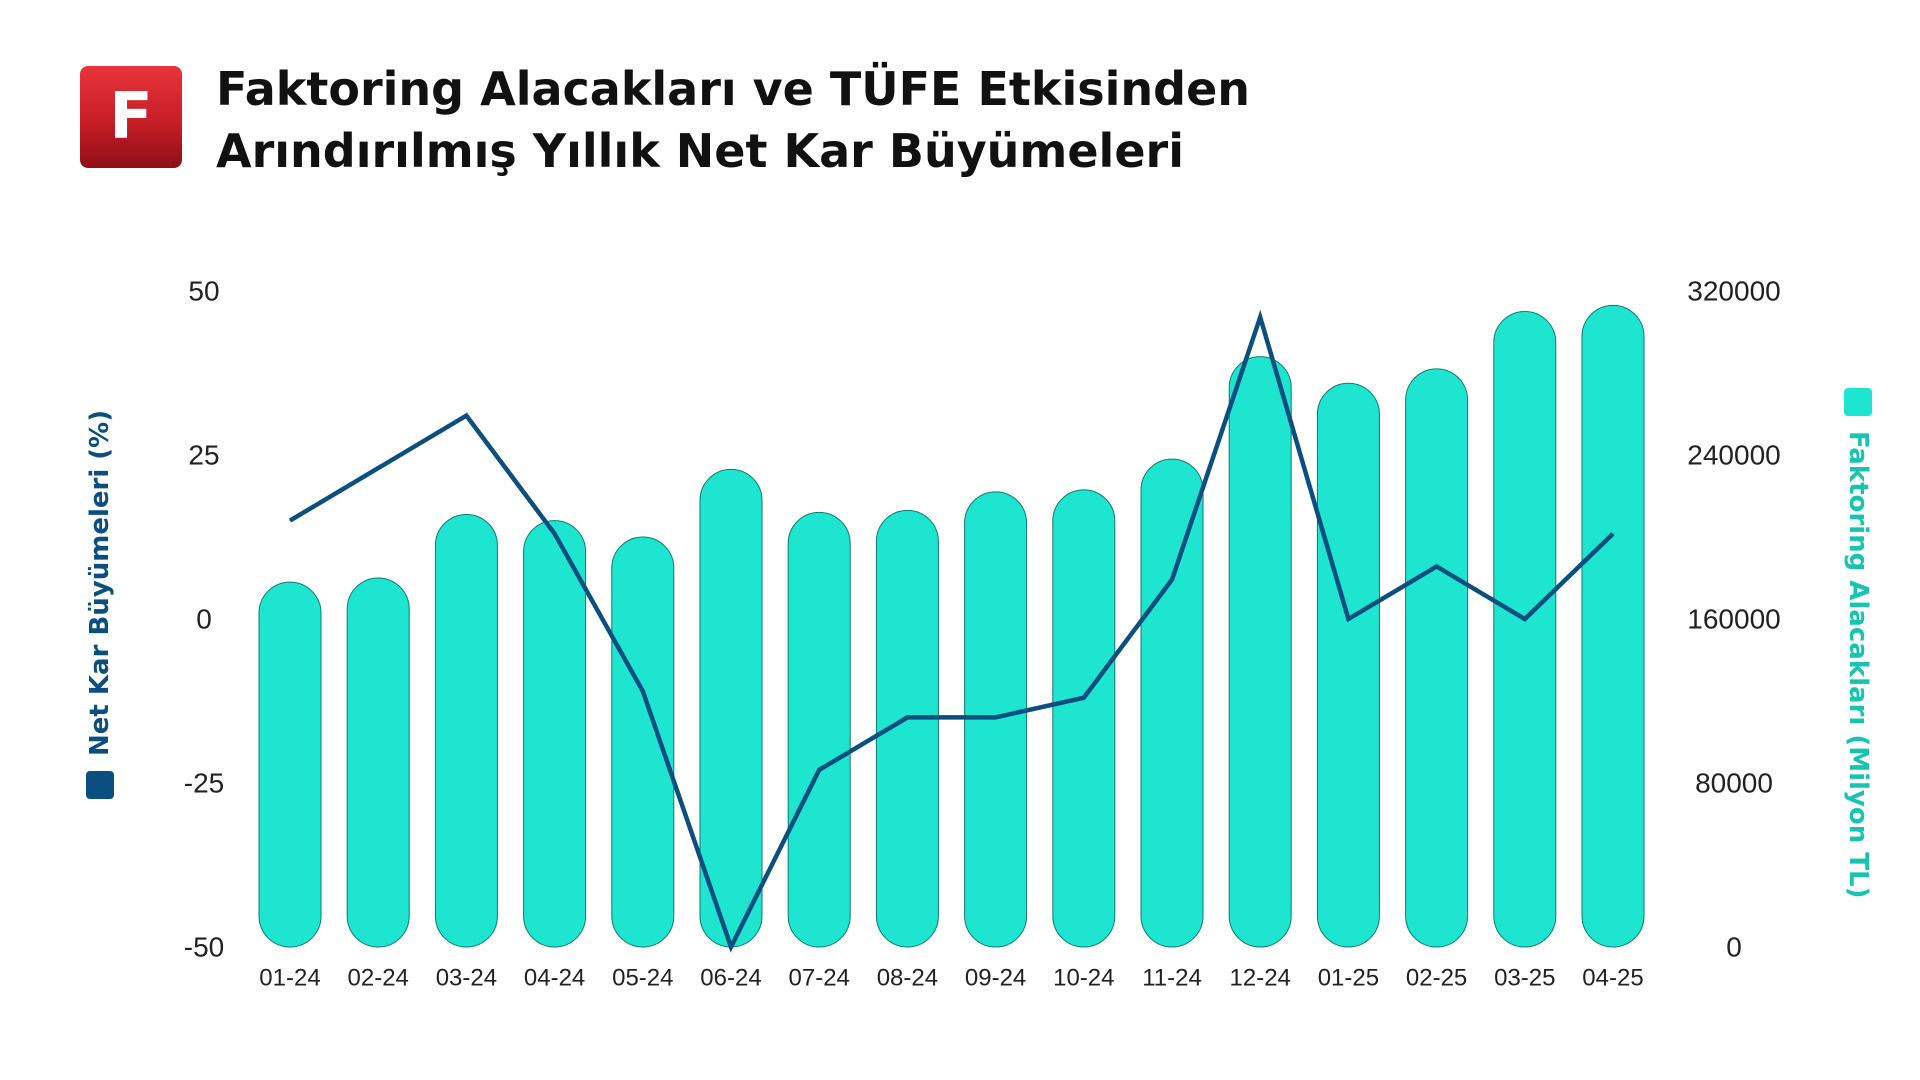 This screenshot has height=1080, width=1920. What do you see at coordinates (1858, 402) in the screenshot?
I see `right-axis-legend-swatch` at bounding box center [1858, 402].